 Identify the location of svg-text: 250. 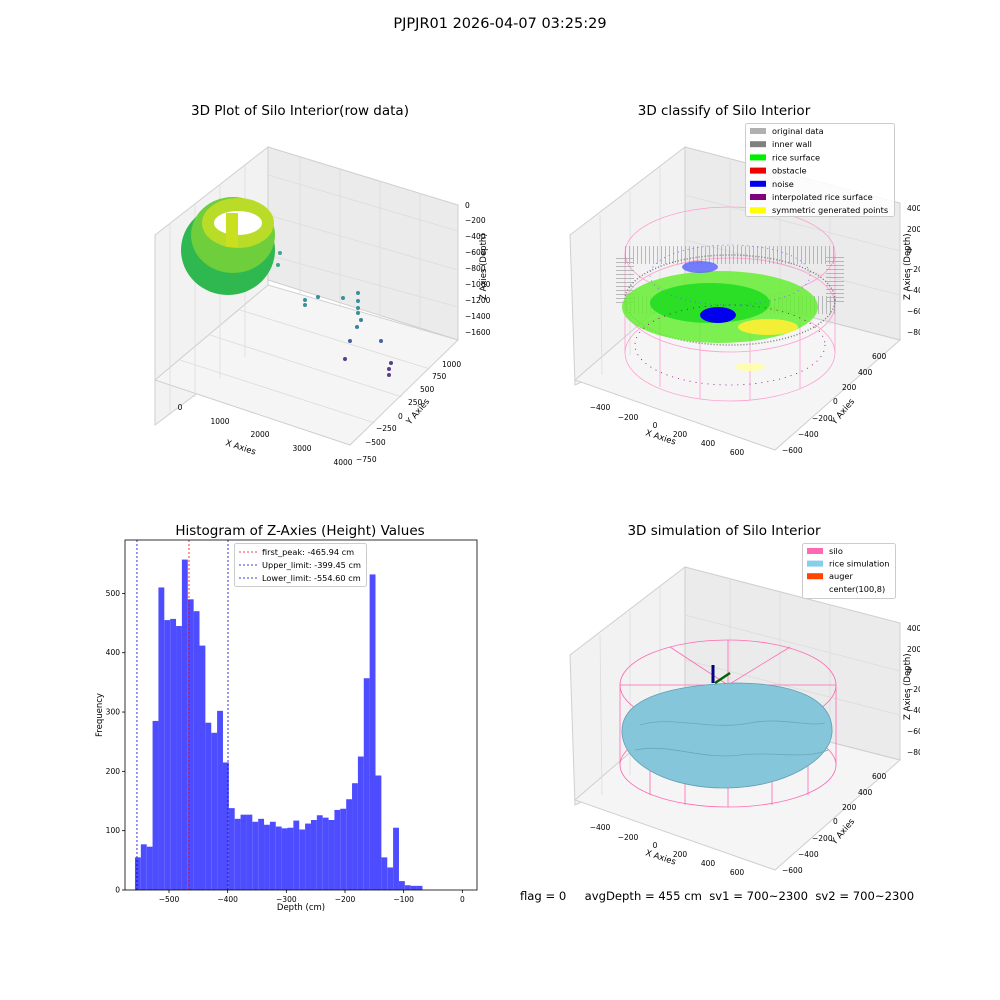
(415, 402).